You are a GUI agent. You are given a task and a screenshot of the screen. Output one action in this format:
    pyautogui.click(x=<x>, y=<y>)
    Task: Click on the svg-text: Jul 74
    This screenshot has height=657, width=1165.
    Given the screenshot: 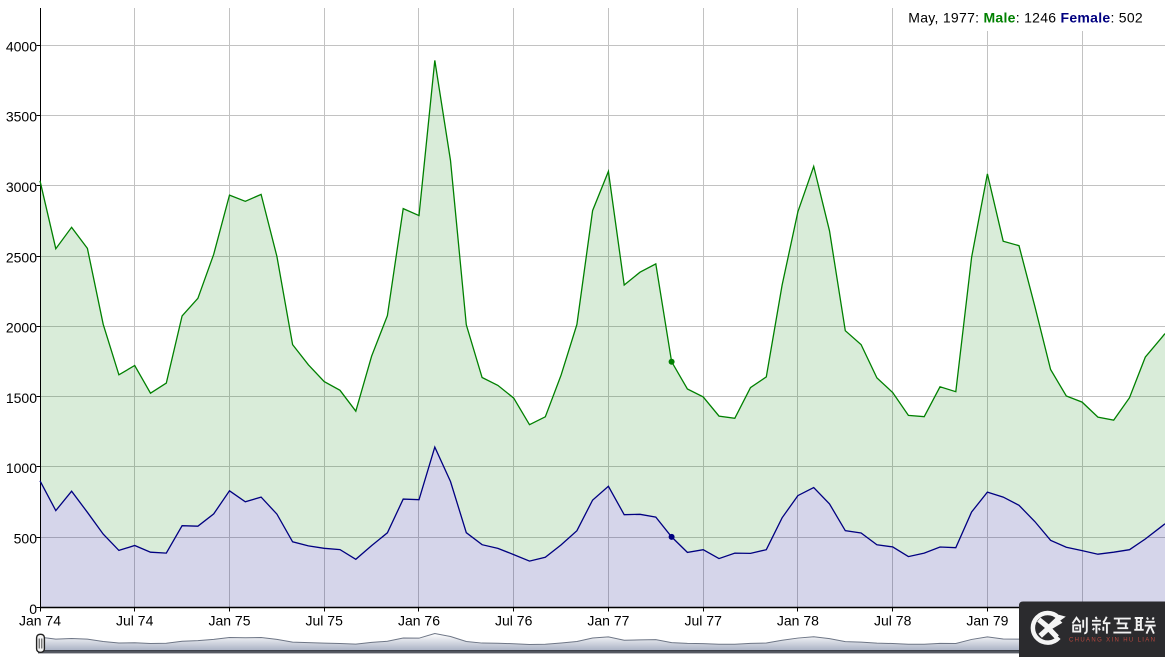 What is the action you would take?
    pyautogui.click(x=135, y=620)
    